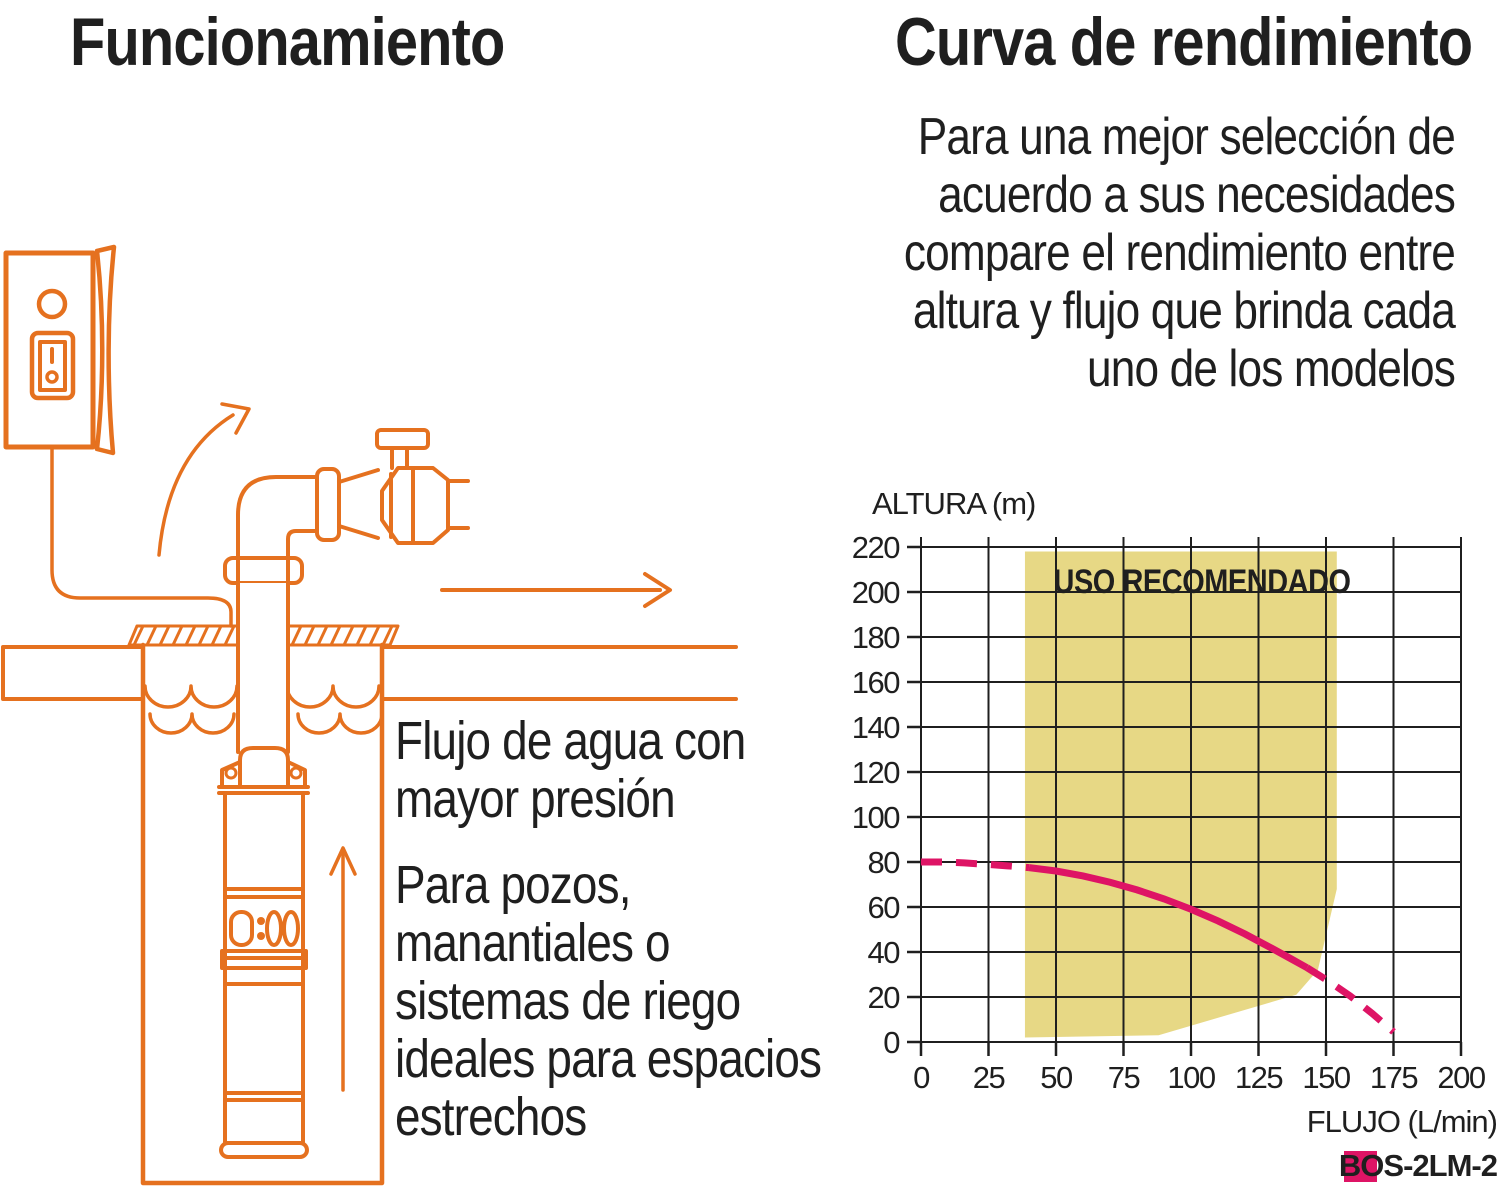  Describe the element at coordinates (876, 637) in the screenshot. I see `y-tick-label: 180` at that location.